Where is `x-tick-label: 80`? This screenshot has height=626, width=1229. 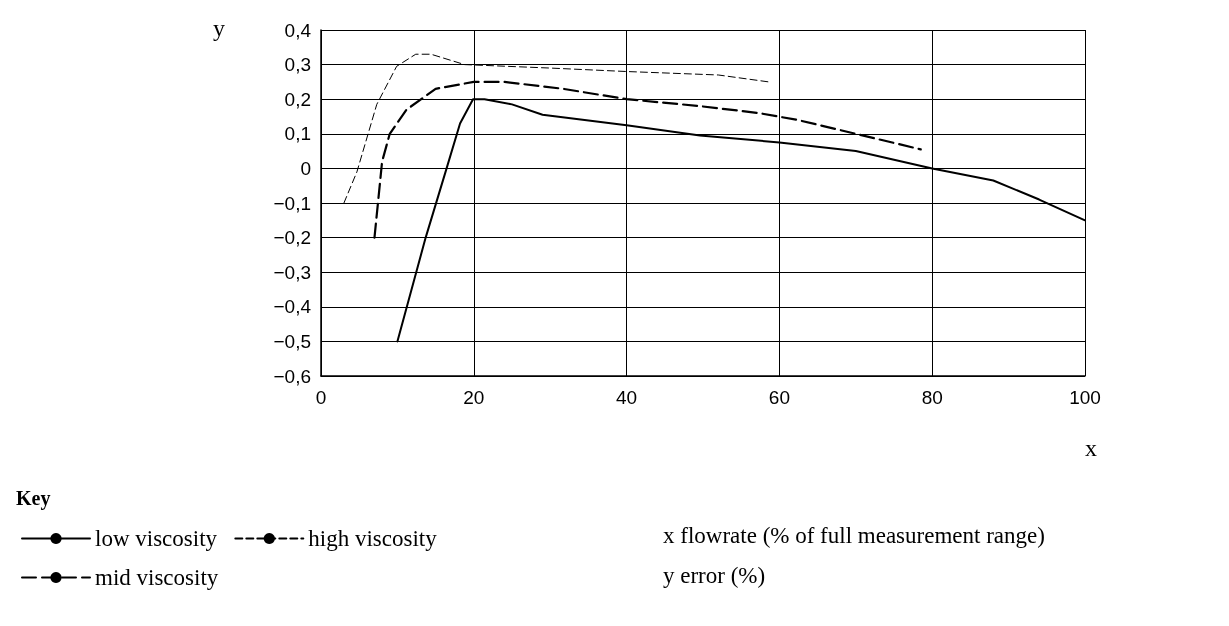 x-tick-label: 80 is located at coordinates (932, 397).